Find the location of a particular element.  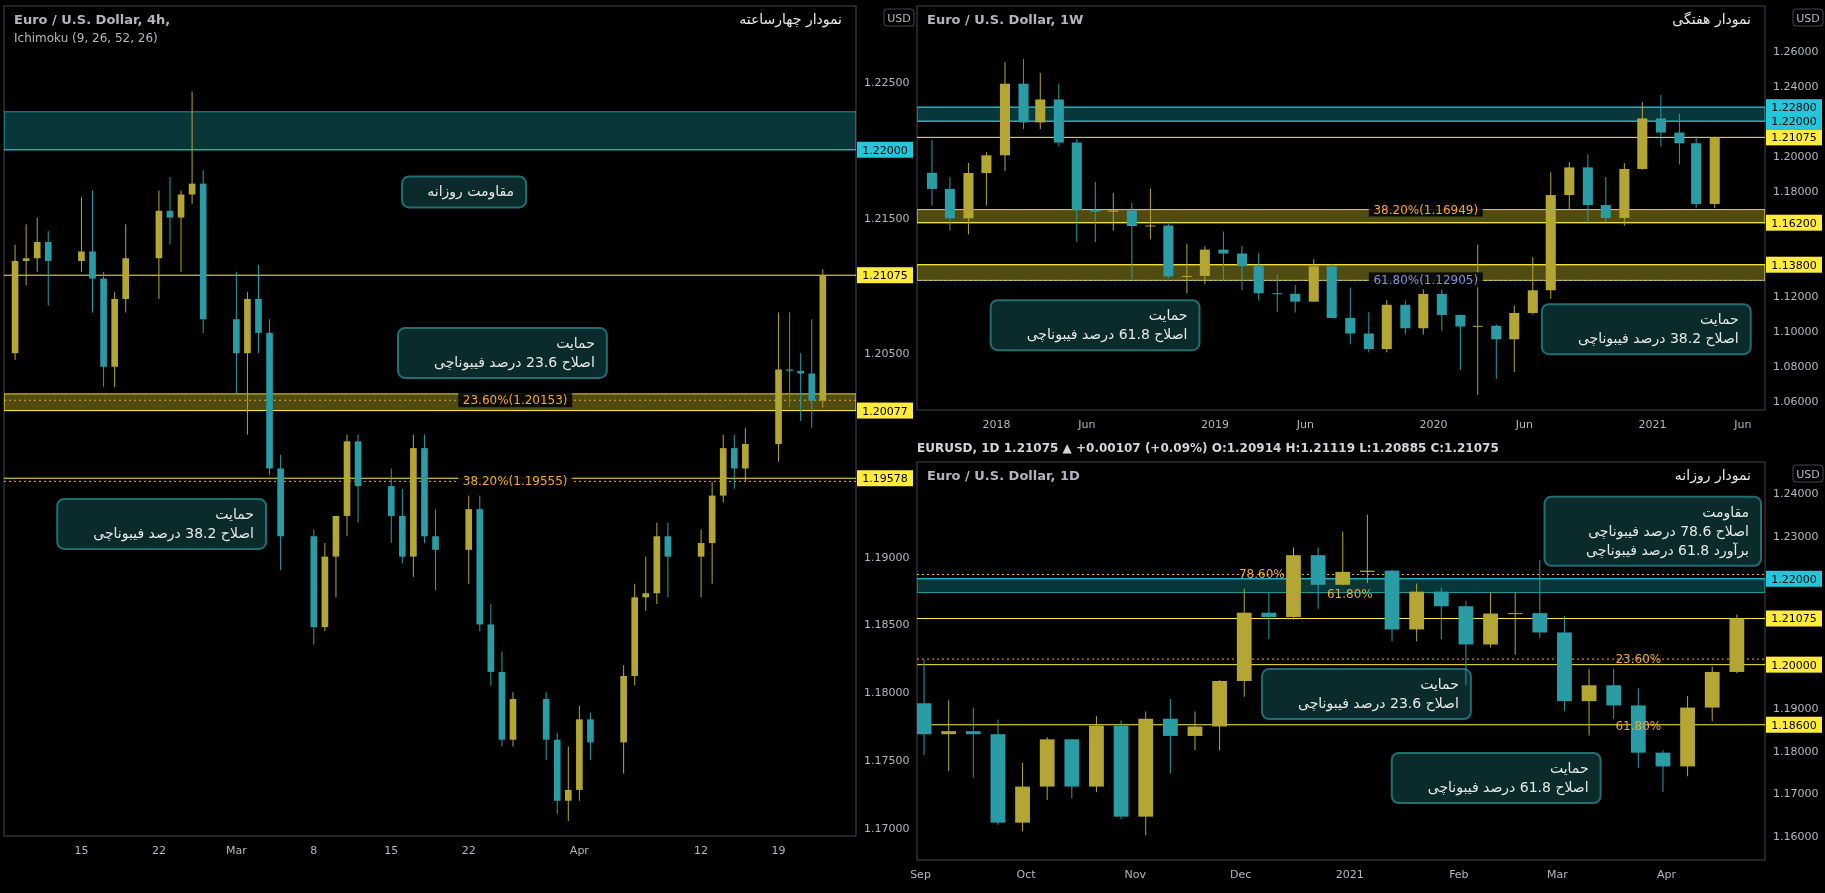

x-tick-label: 22 is located at coordinates (158, 850).